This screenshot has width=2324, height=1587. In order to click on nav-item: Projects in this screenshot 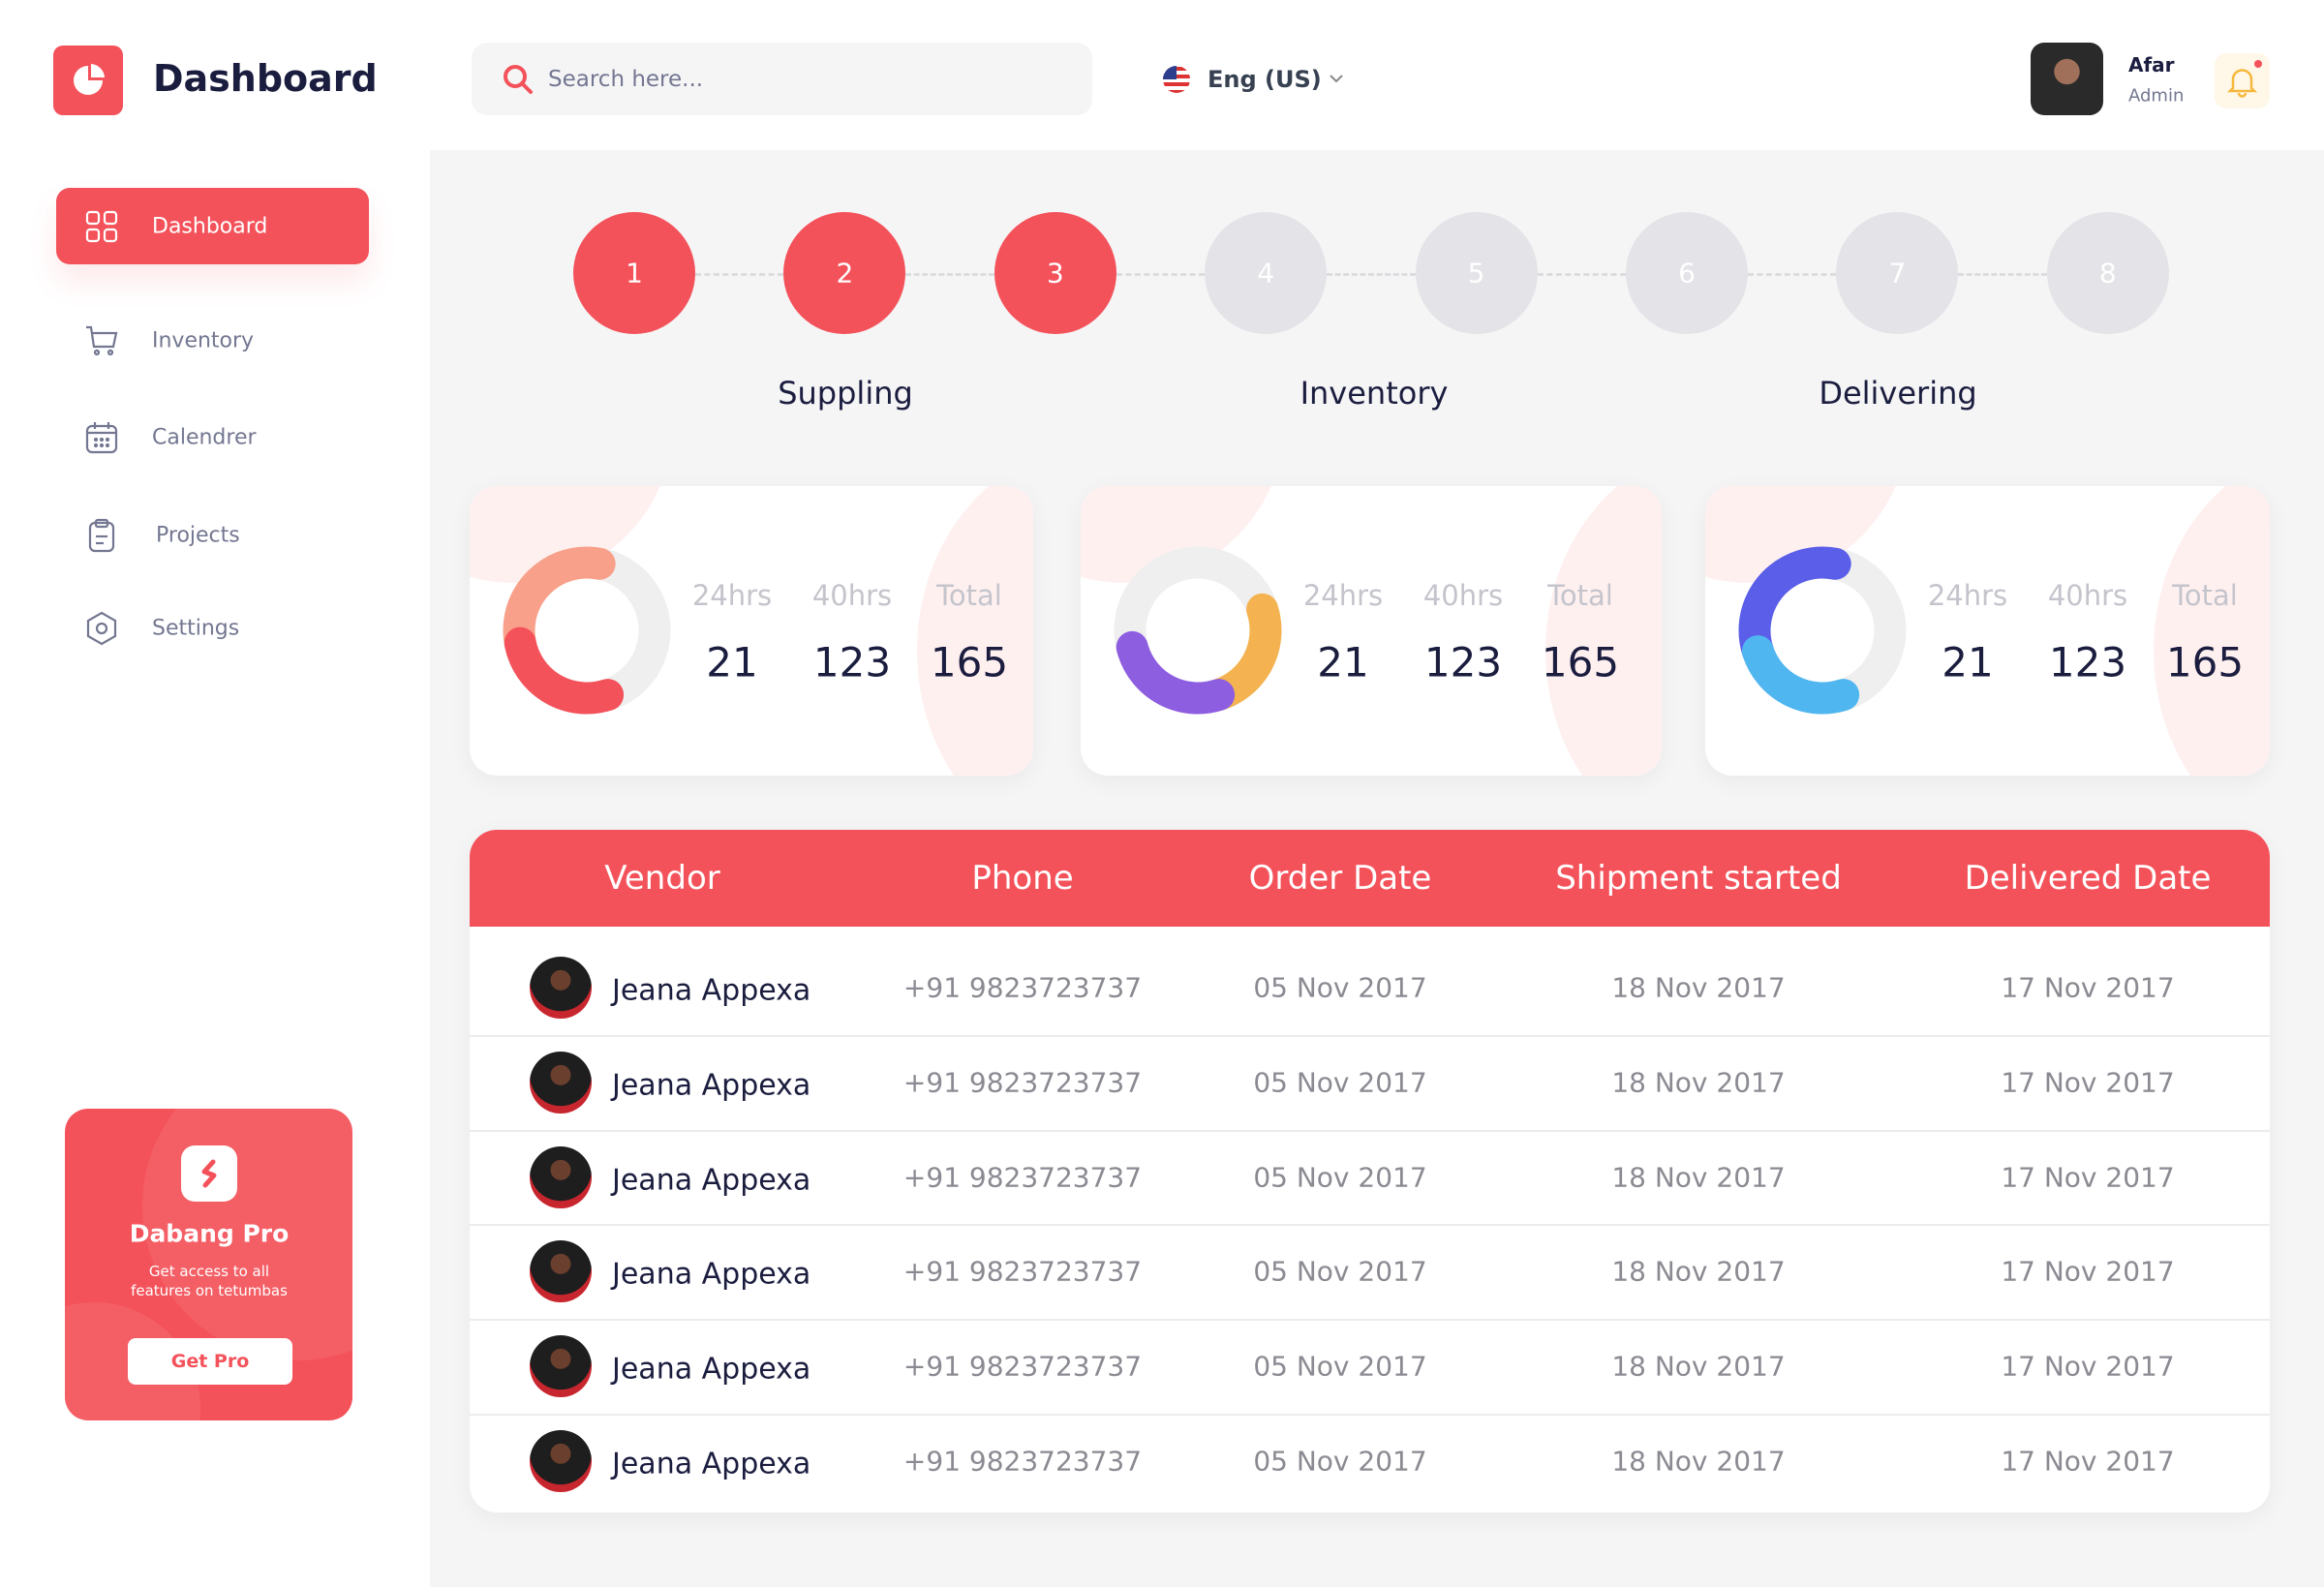, I will do `click(198, 535)`.